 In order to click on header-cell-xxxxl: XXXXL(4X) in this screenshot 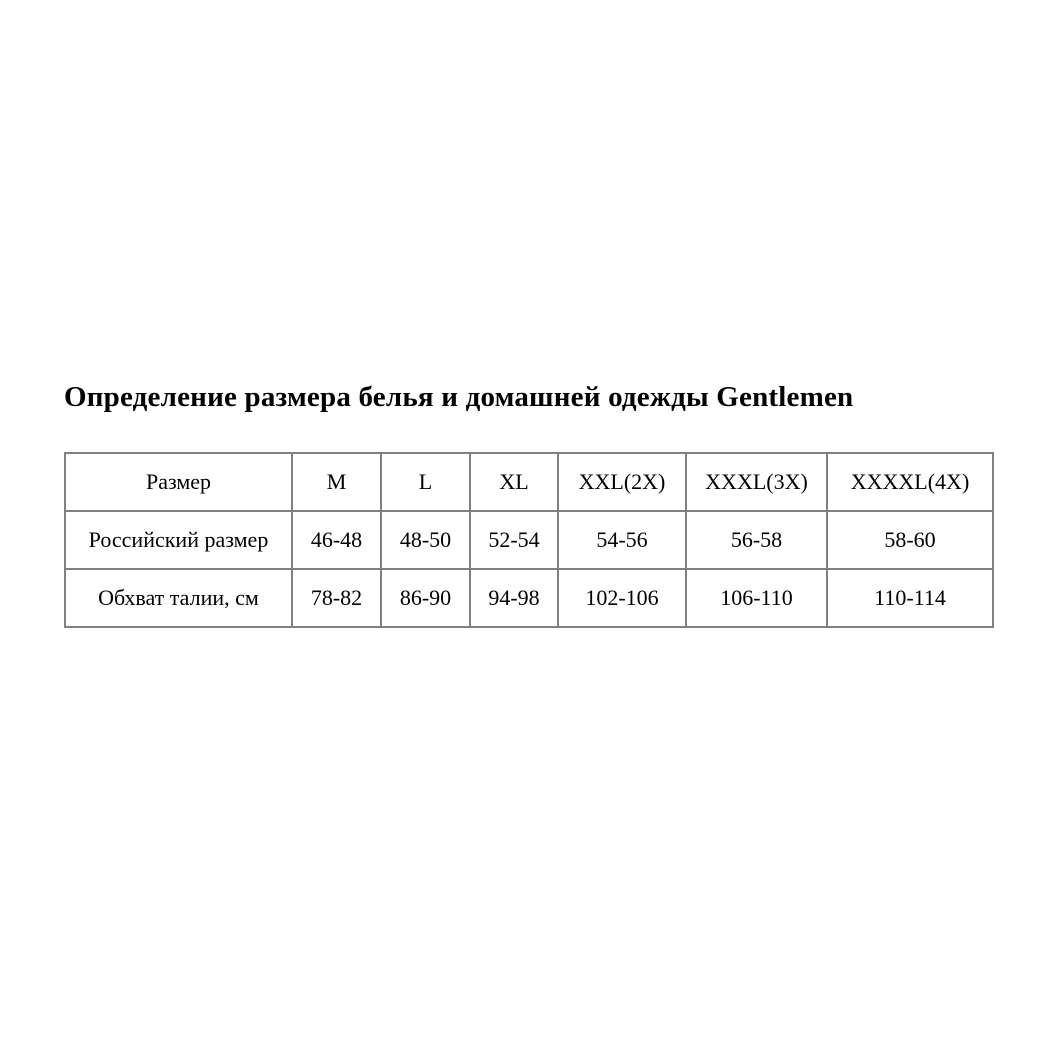, I will do `click(910, 482)`.